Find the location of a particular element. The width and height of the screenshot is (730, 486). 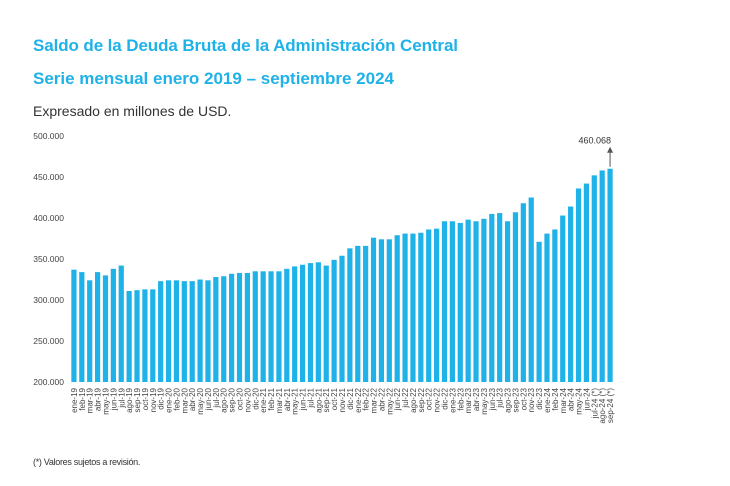

footnote: (*) Valores sujetos a revisión. is located at coordinates (87, 462).